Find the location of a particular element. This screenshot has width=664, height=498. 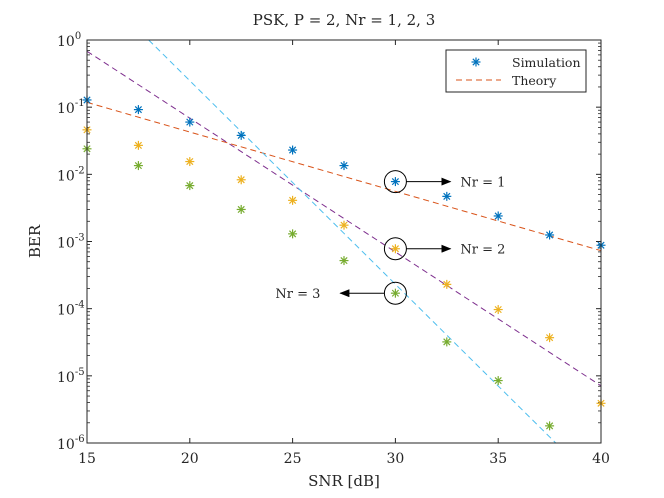

annotation-label-2: Nr = 3 is located at coordinates (297, 294).